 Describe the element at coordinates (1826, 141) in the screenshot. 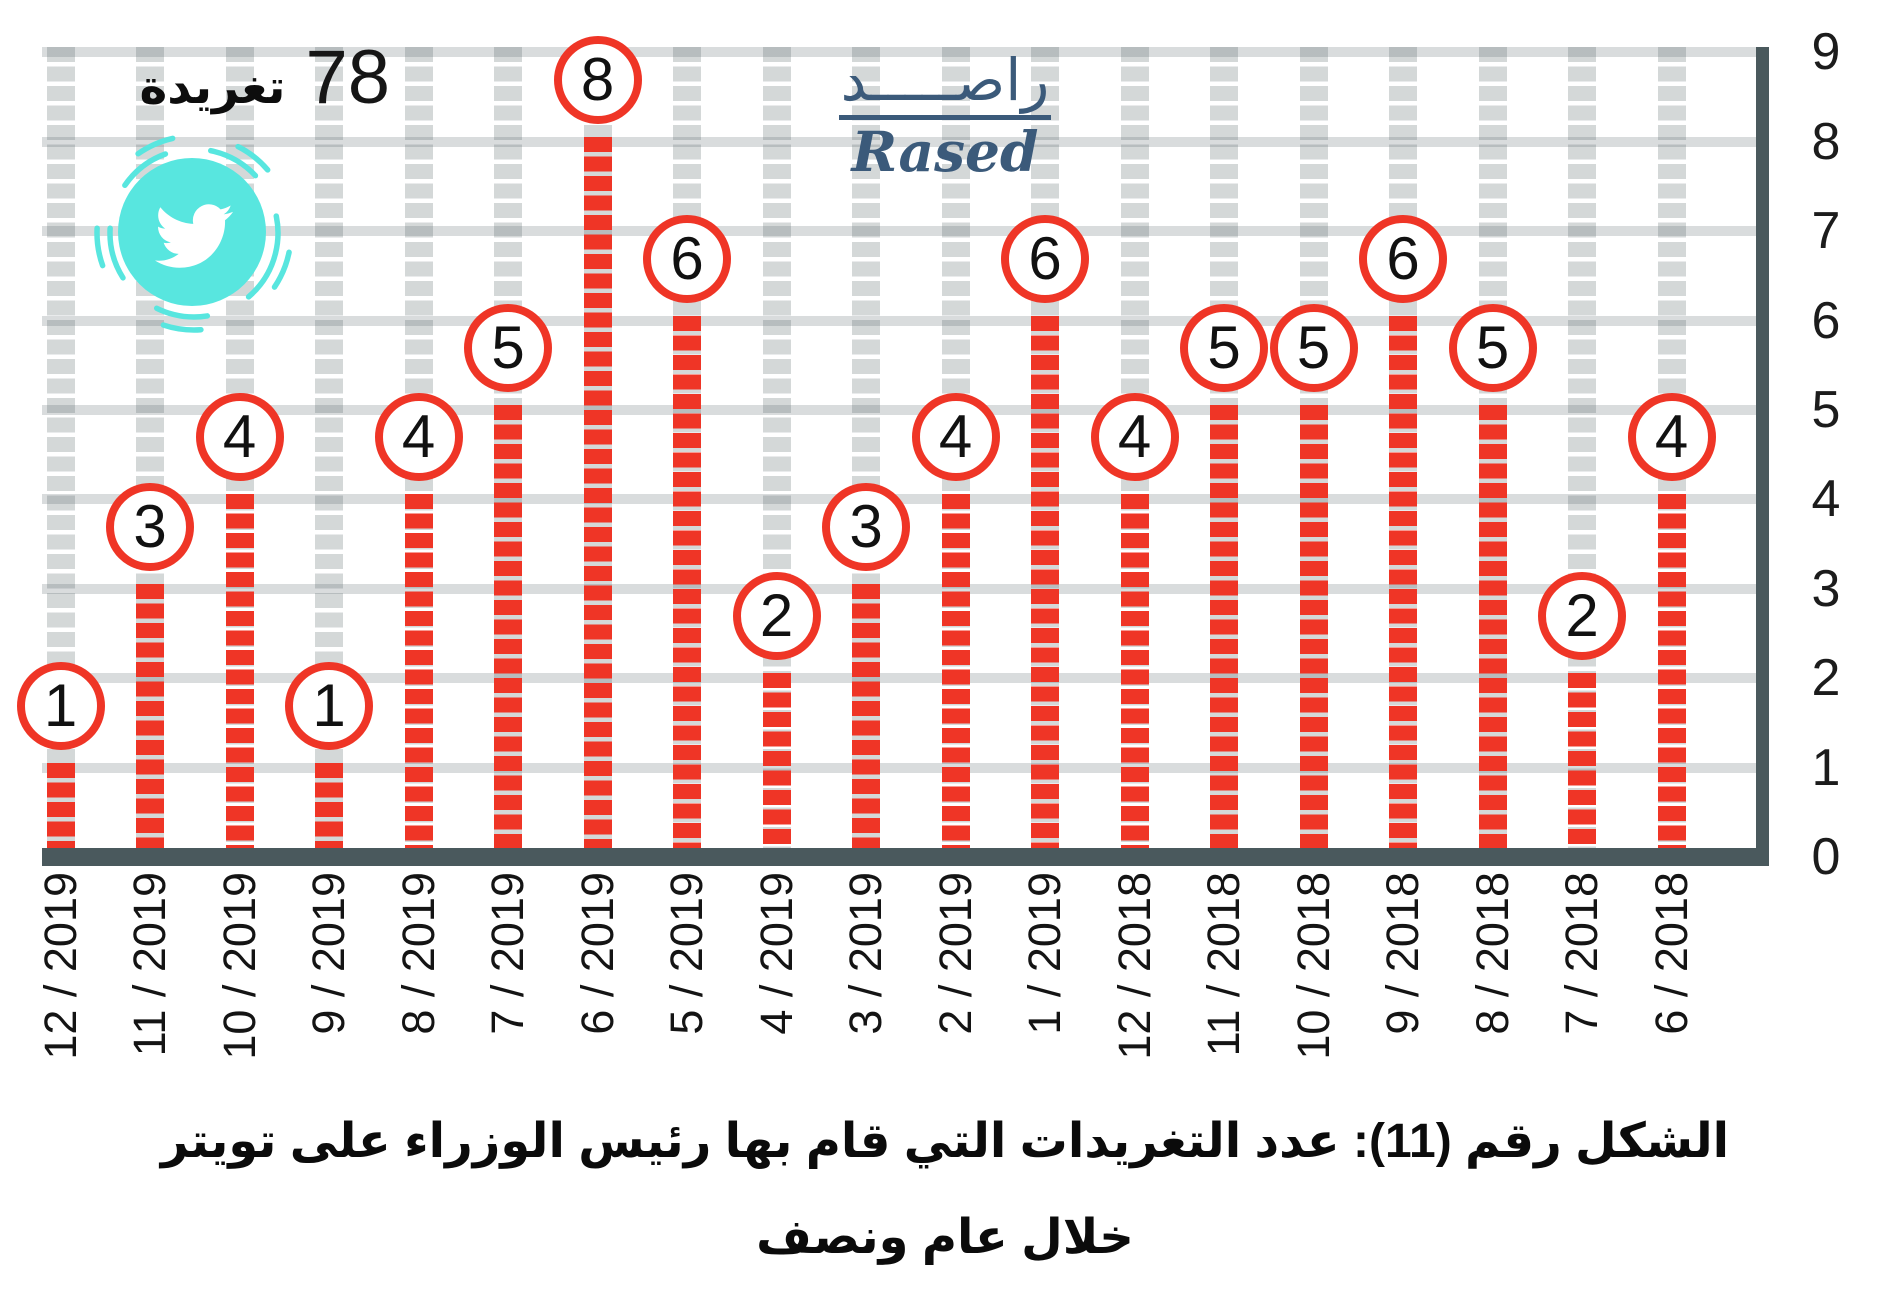

I see `y-axis-label: 8` at that location.